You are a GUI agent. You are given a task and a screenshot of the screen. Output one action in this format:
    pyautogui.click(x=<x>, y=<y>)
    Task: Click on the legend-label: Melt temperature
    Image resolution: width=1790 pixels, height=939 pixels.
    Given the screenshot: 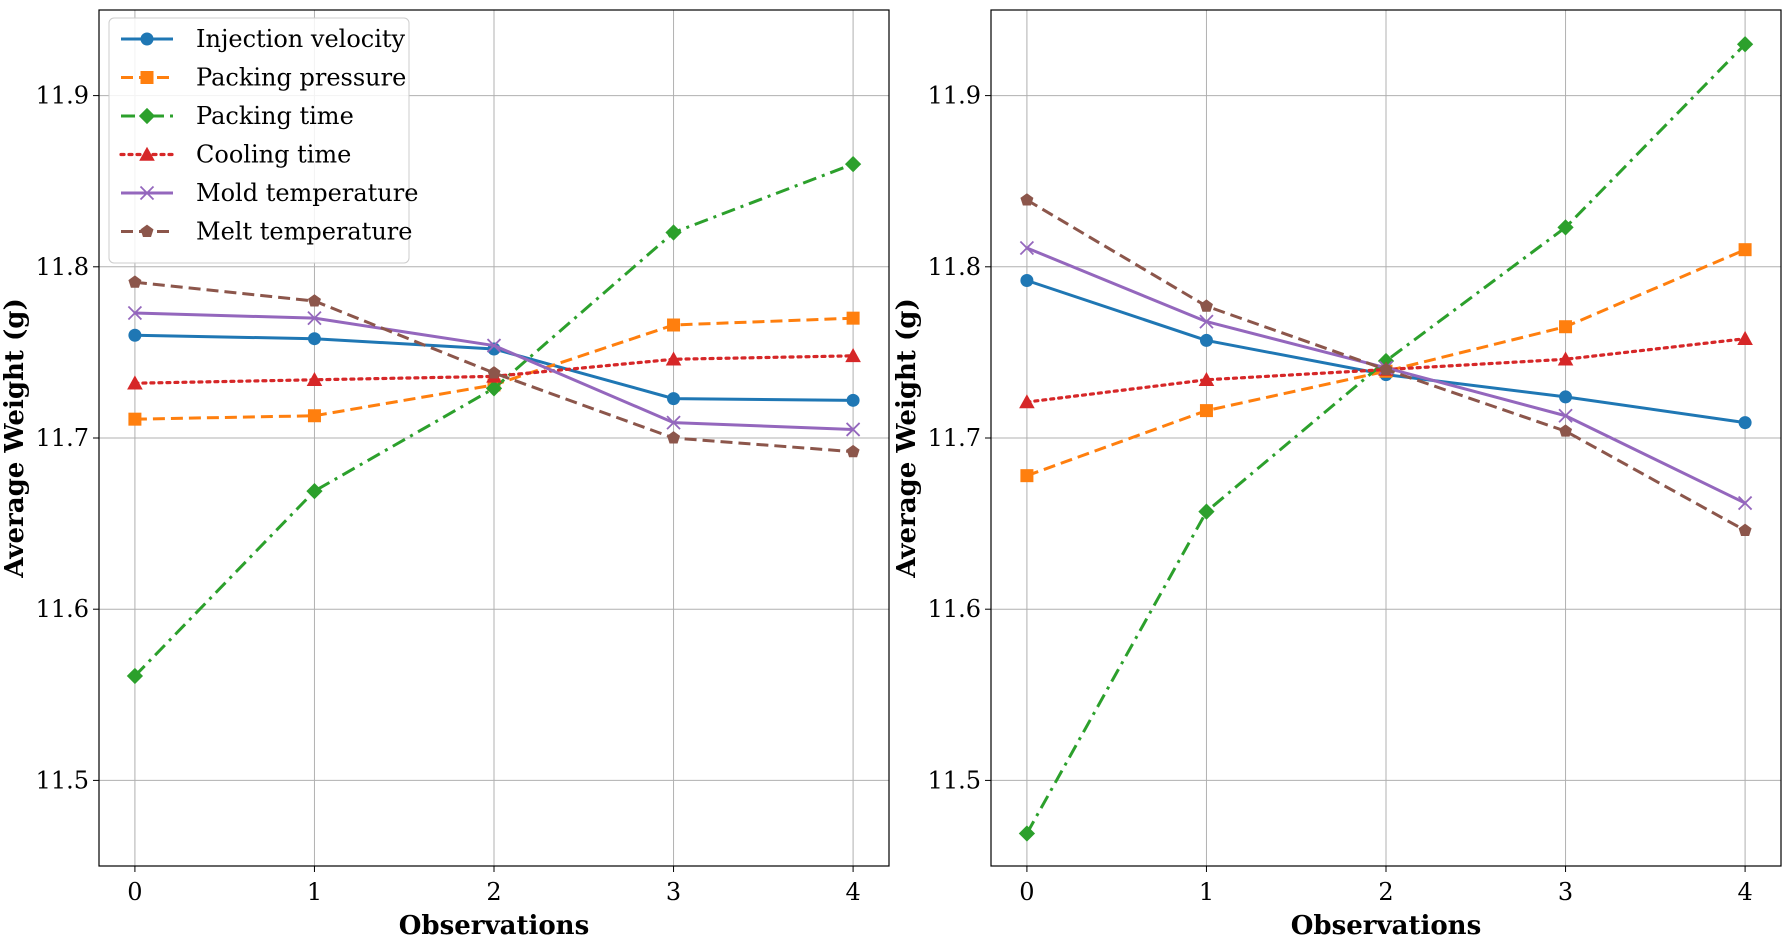 What is the action you would take?
    pyautogui.click(x=304, y=232)
    